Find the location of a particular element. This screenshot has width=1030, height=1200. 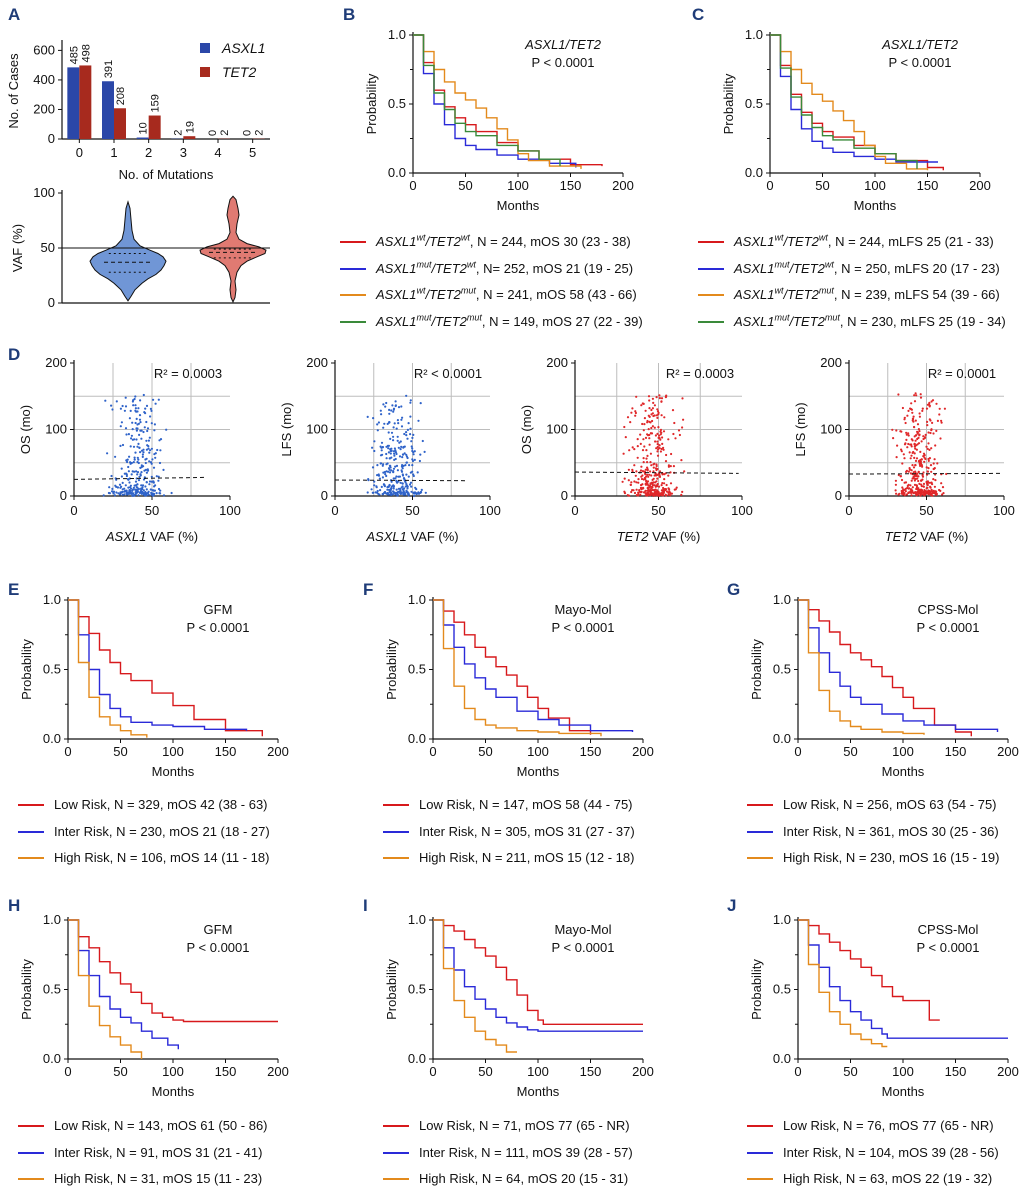

panel-letter-f: F is located at coordinates (368, 589).